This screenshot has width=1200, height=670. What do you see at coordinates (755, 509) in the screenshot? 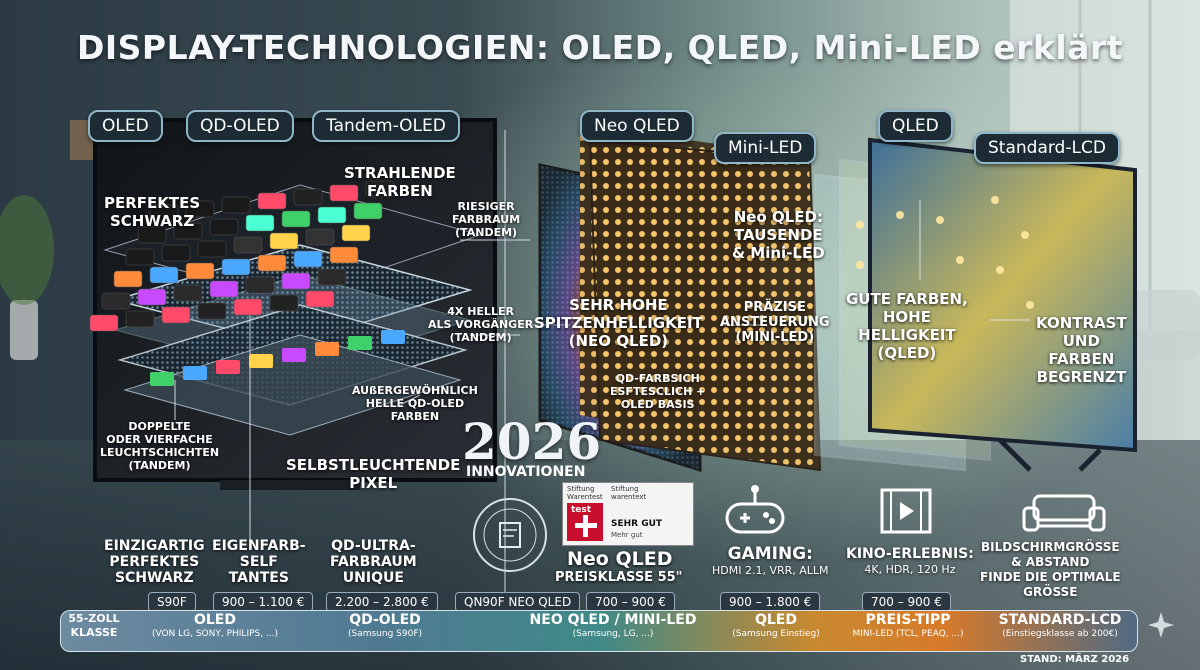
I see `gamepad-icon` at bounding box center [755, 509].